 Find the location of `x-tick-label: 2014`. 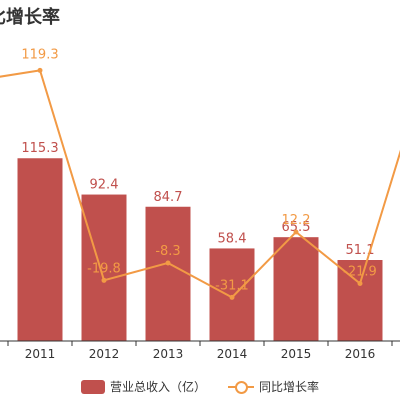

x-tick-label: 2014 is located at coordinates (232, 354).